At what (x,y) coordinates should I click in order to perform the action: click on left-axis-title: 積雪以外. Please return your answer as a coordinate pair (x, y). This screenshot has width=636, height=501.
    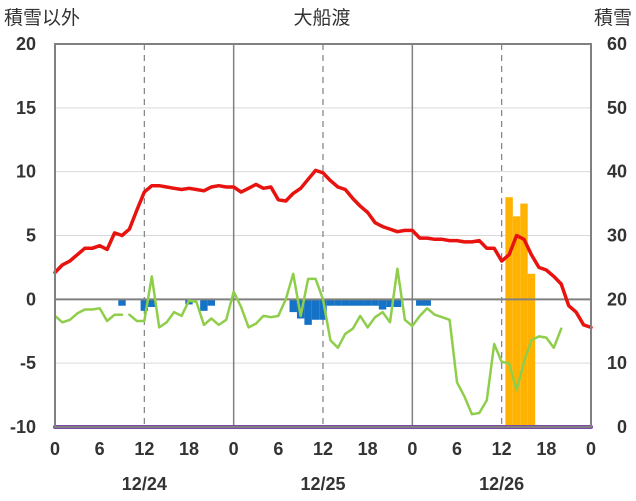
    Looking at the image, I should click on (42, 18).